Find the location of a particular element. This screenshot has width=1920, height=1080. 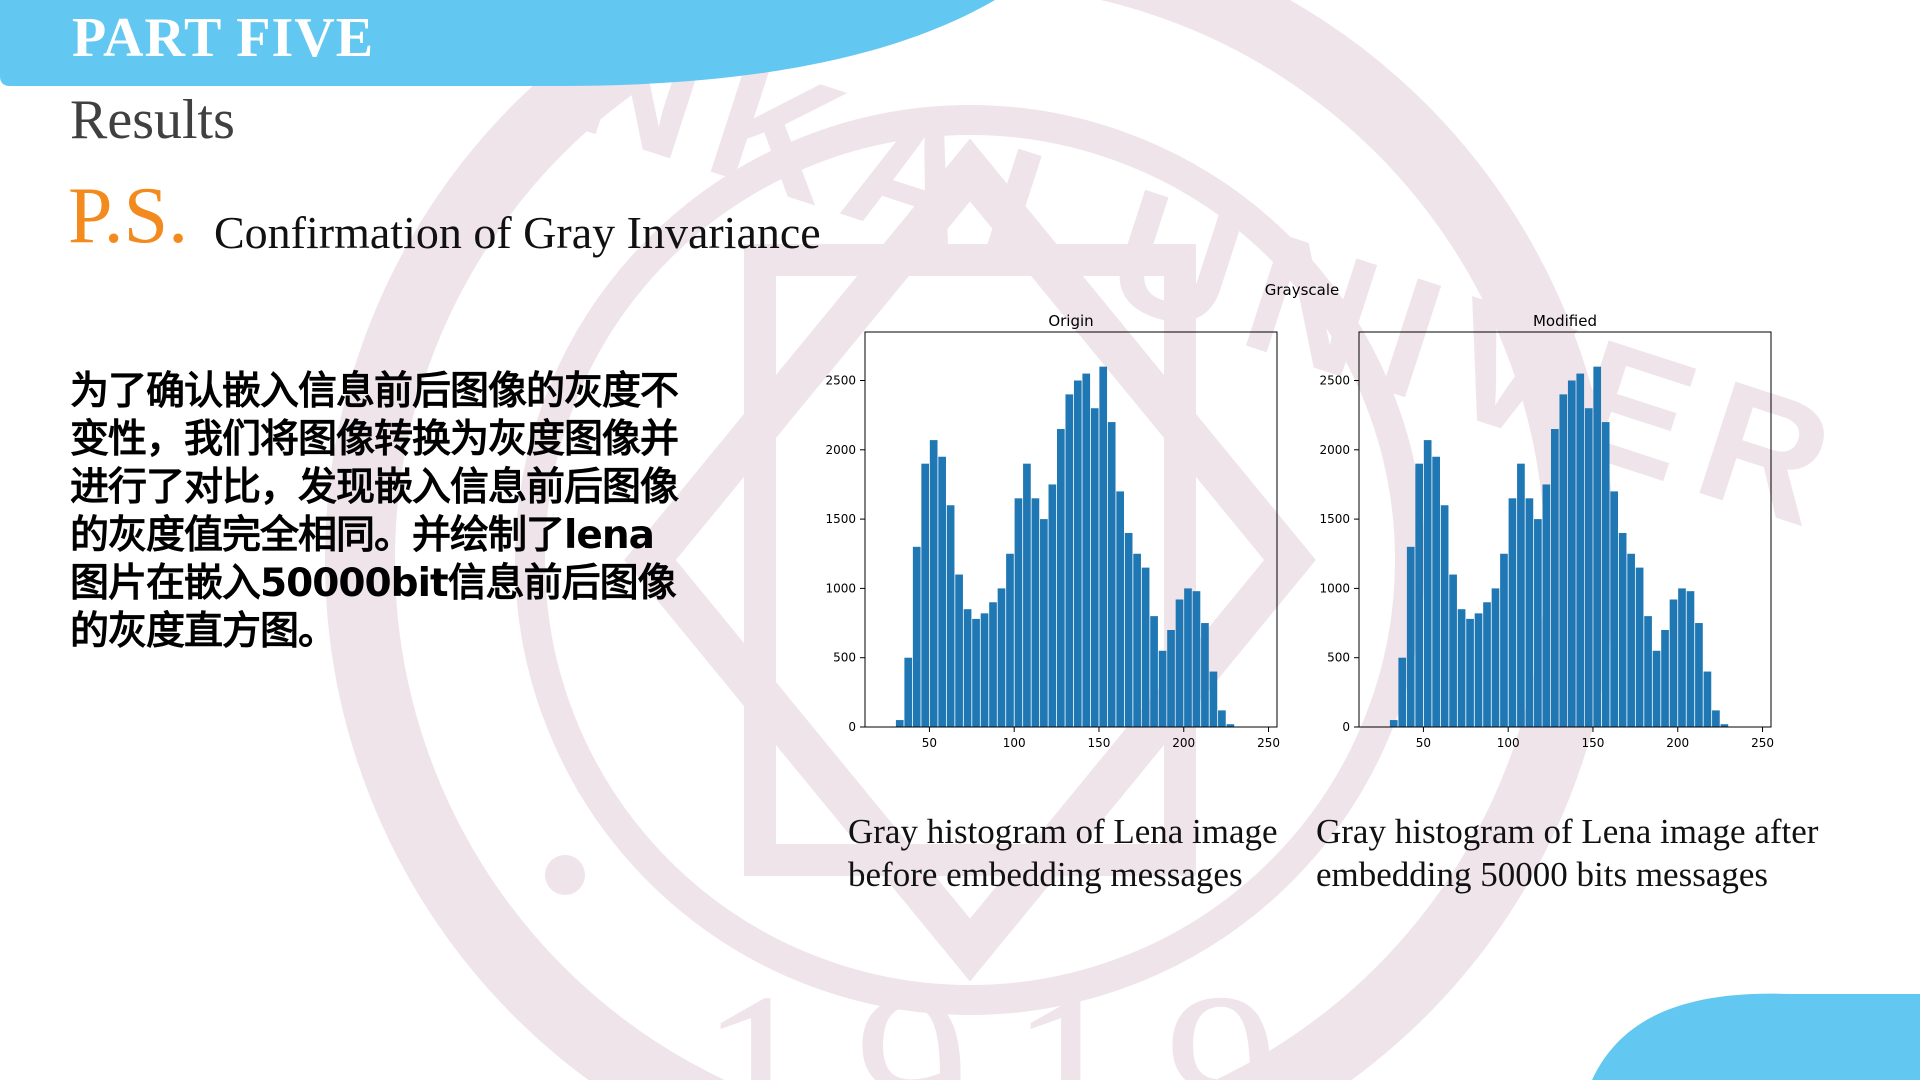

histogram-subplot-origin: Origin 0 500 1000 1500 2000 2500 50 100 150 200 250 is located at coordinates (1052, 531).